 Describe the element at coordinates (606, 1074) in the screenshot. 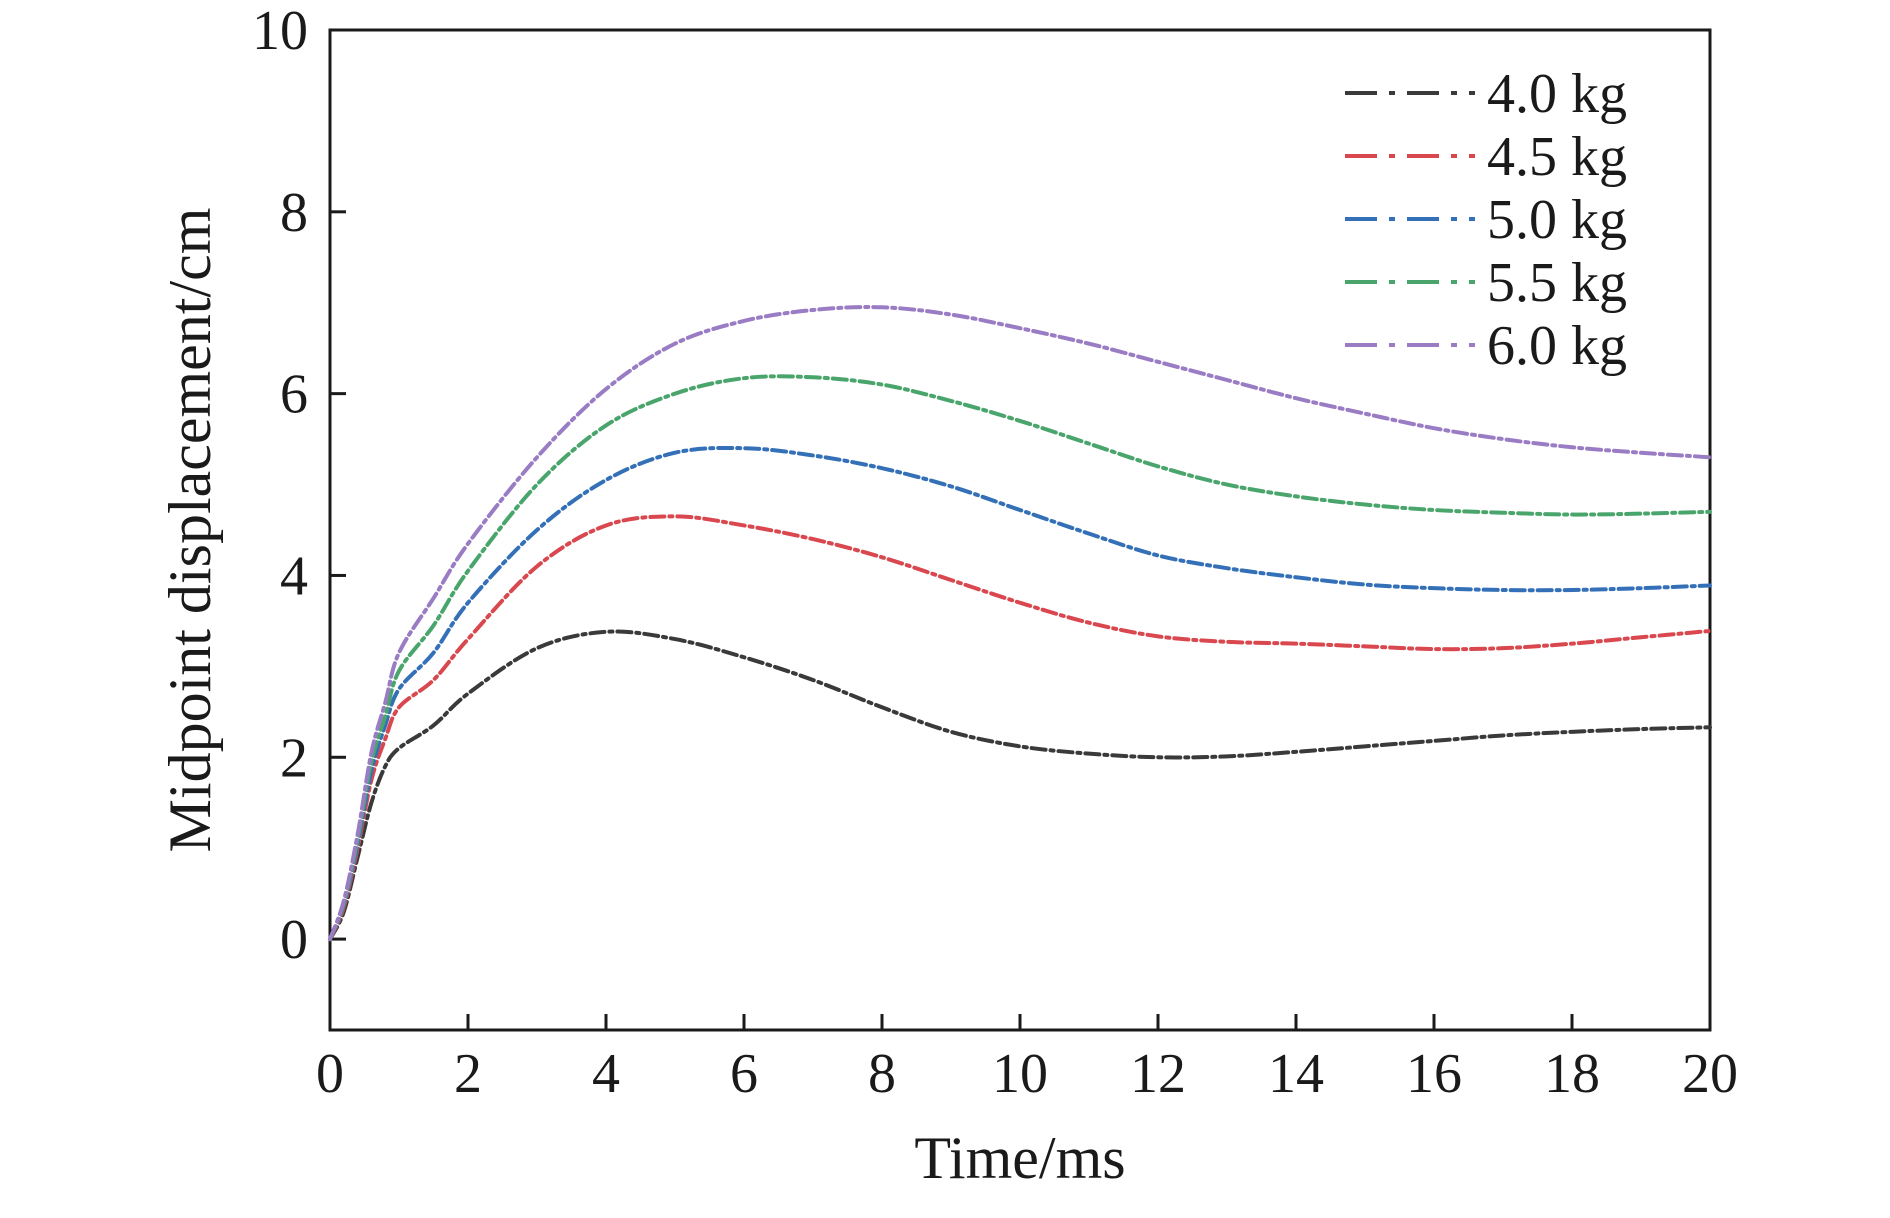

I see `x-tick-label: 4` at that location.